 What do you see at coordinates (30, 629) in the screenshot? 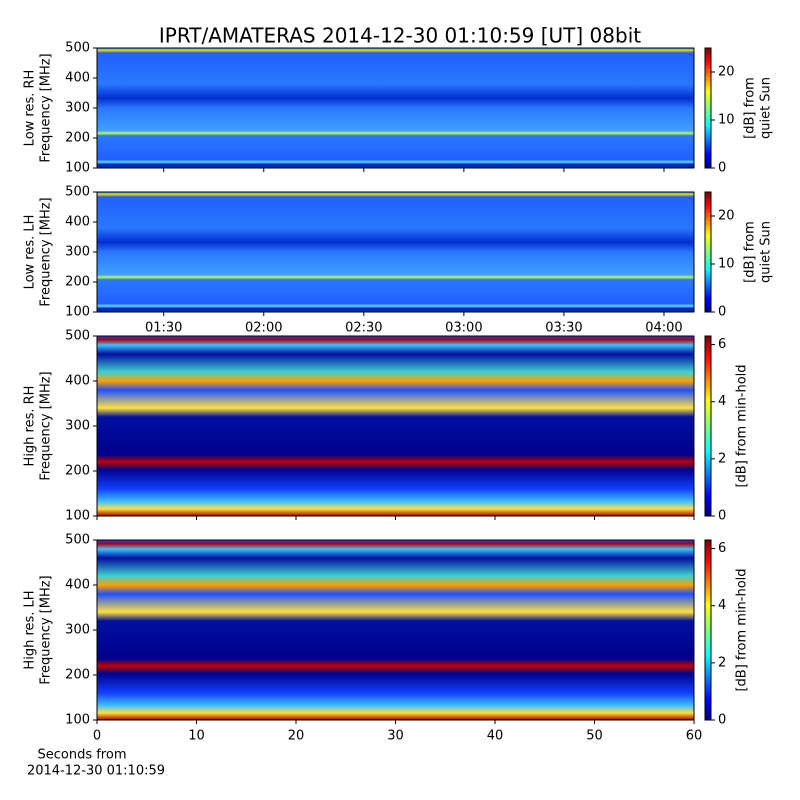
I see `y-axis-label: High res. LH` at bounding box center [30, 629].